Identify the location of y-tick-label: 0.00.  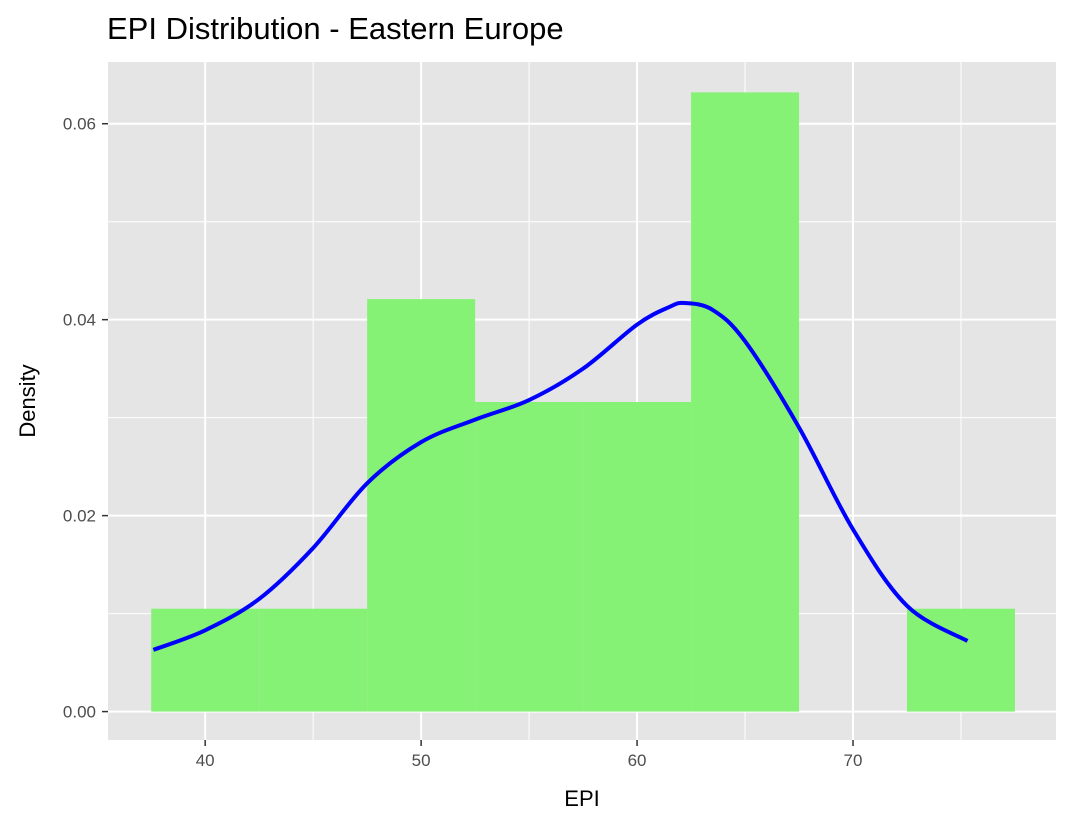
(79, 712).